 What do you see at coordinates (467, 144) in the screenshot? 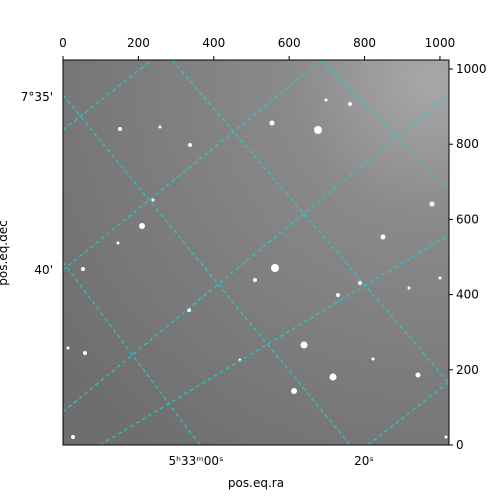
I see `y-tick-label: 800` at bounding box center [467, 144].